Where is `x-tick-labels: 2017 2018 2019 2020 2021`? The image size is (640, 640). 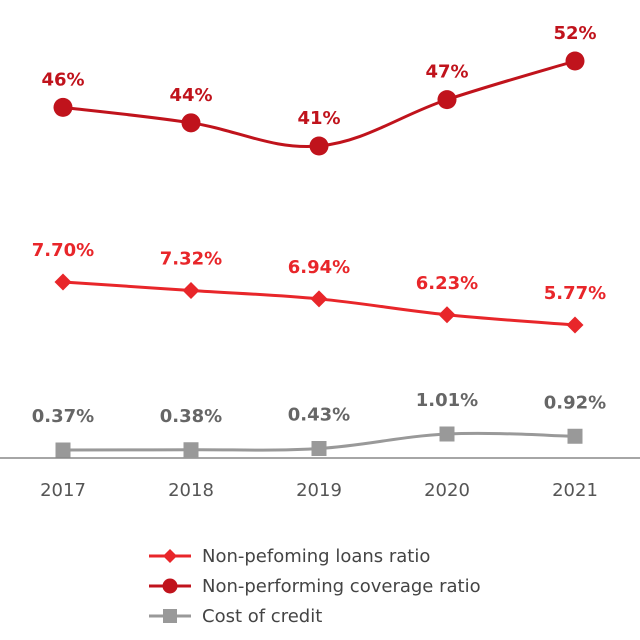 x-tick-labels: 2017 2018 2019 2020 2021 is located at coordinates (319, 490).